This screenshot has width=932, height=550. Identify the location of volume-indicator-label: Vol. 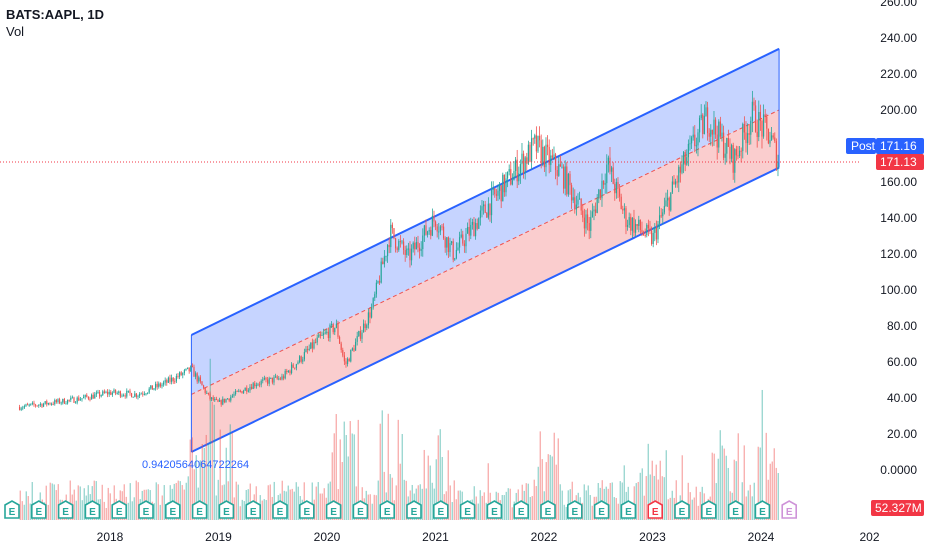
(15, 31).